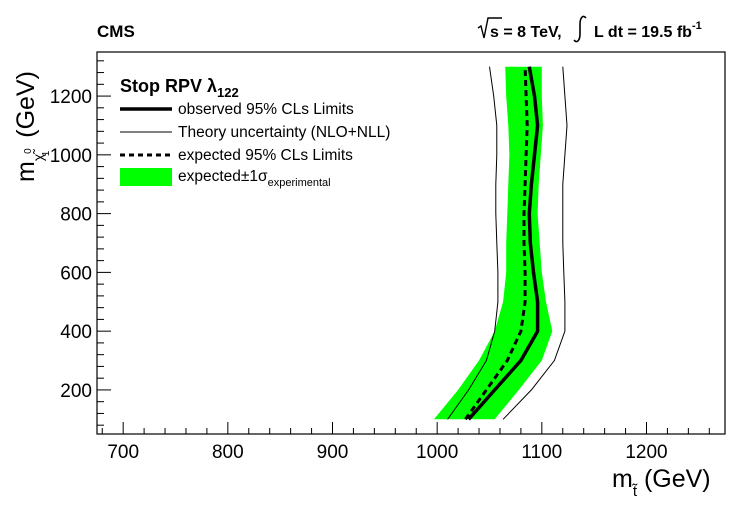  I want to click on x-tick-label: 1100, so click(541, 452).